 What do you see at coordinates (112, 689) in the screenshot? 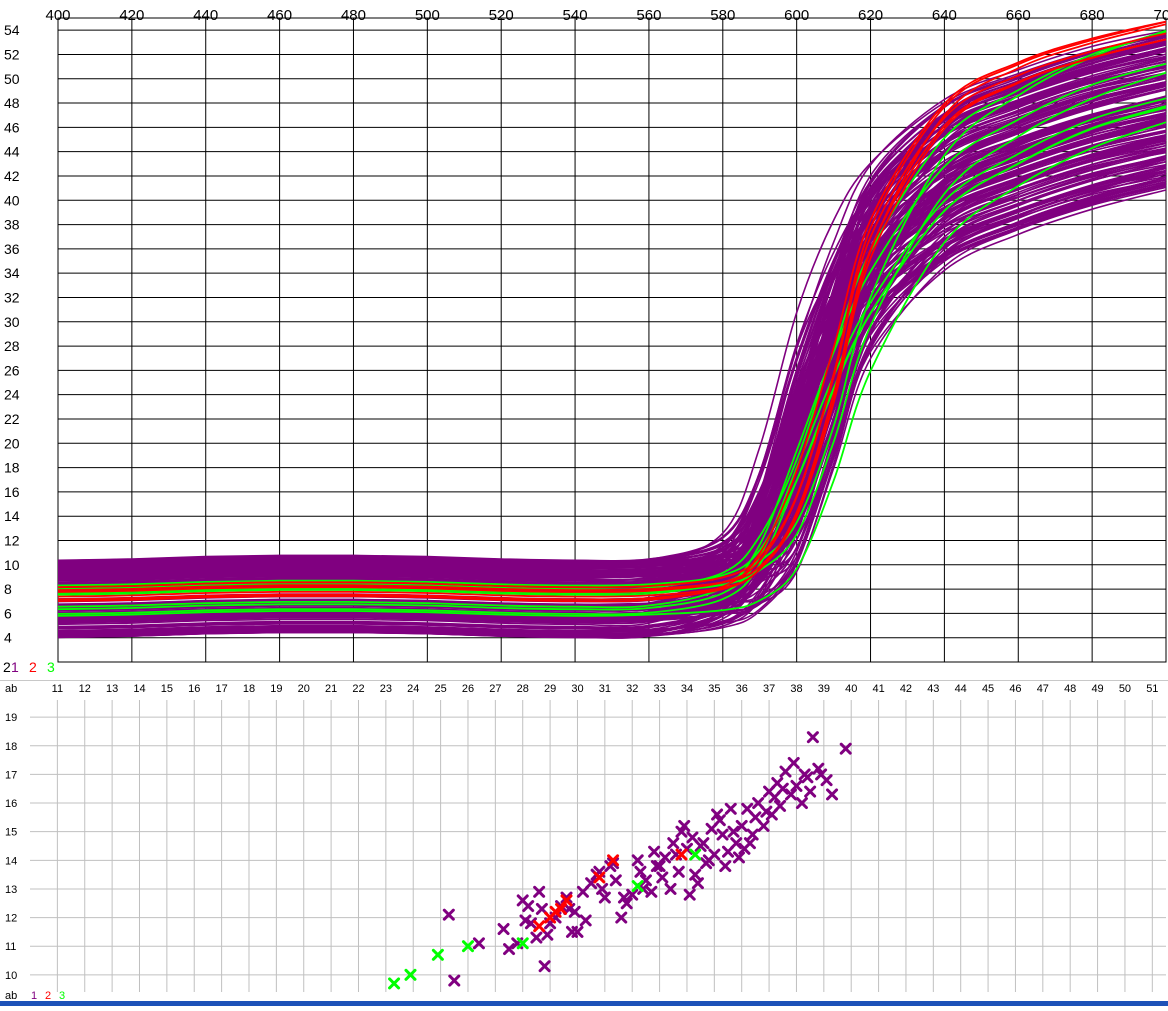
I see `scatter-x-tick-label: 13` at bounding box center [112, 689].